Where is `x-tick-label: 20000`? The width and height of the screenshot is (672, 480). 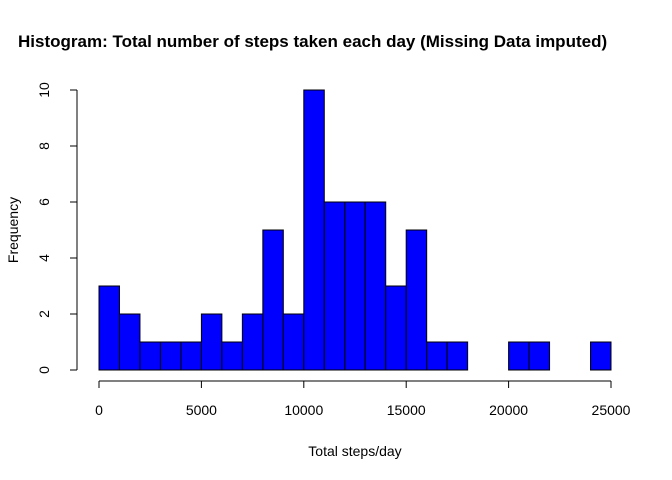 x-tick-label: 20000 is located at coordinates (508, 410).